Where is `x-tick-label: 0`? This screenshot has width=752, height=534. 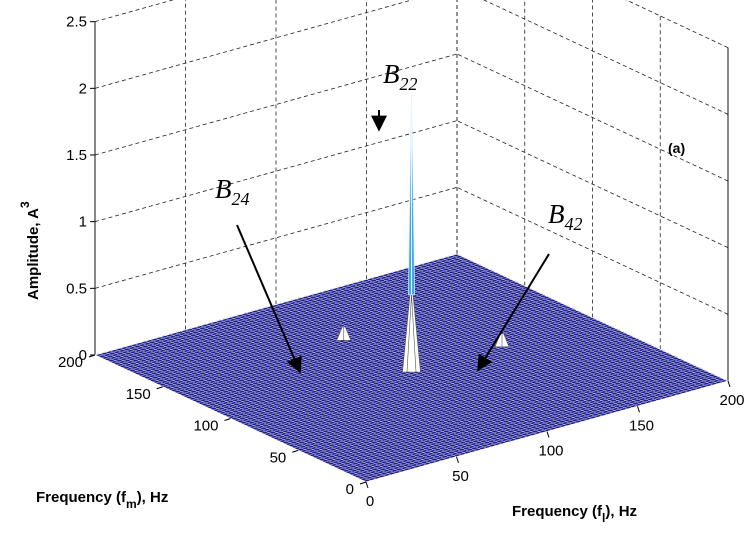 x-tick-label: 0 is located at coordinates (350, 489).